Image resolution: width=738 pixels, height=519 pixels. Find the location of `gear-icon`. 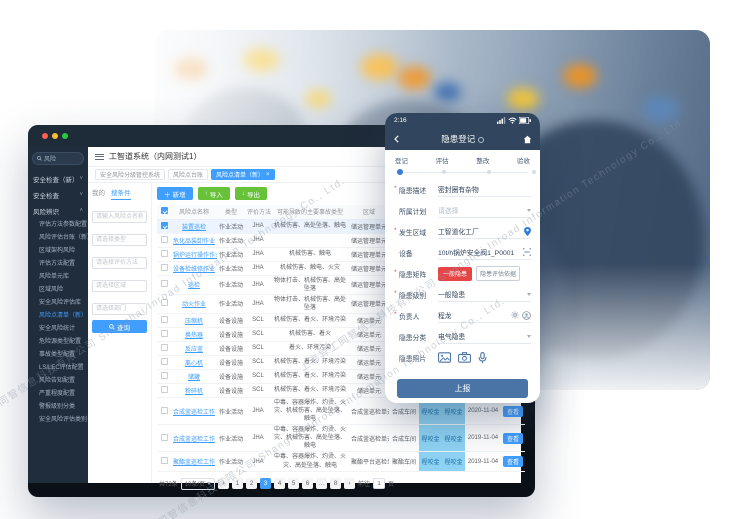

gear-icon is located at coordinates (515, 315).